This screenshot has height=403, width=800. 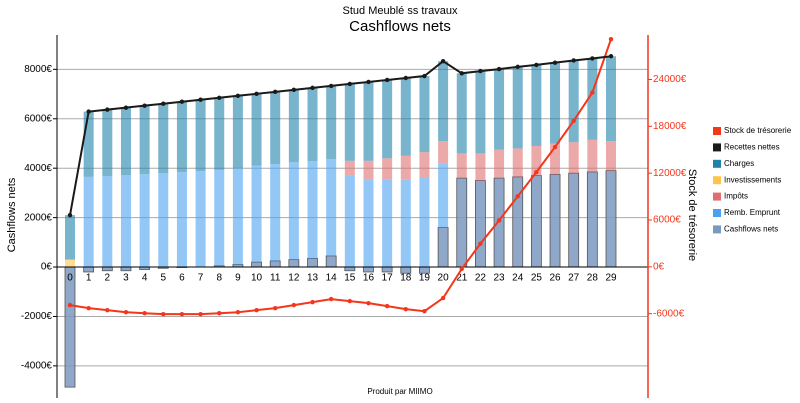 What do you see at coordinates (670, 79) in the screenshot?
I see `y2-tick-label: 24000€` at bounding box center [670, 79].